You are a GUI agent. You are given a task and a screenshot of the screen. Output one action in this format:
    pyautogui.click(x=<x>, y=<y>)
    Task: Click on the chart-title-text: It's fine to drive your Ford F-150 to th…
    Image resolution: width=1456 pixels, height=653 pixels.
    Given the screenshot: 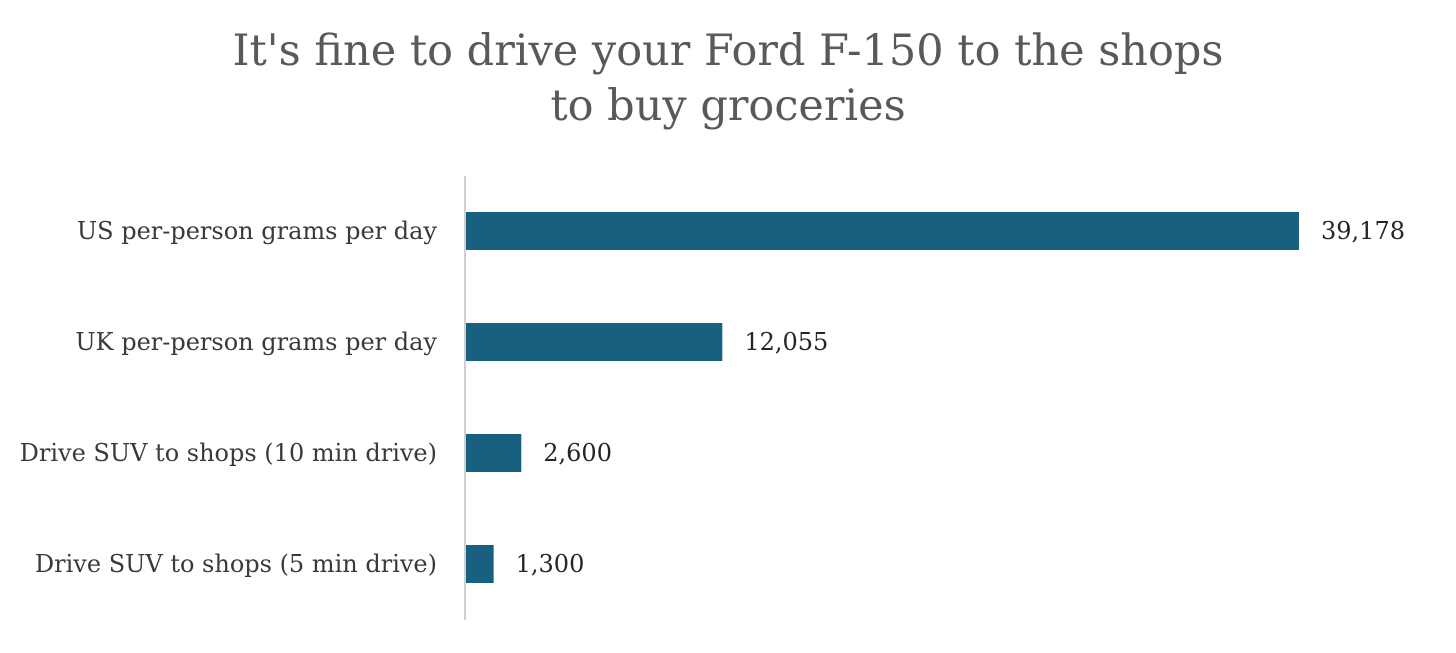 What is the action you would take?
    pyautogui.click(x=728, y=78)
    